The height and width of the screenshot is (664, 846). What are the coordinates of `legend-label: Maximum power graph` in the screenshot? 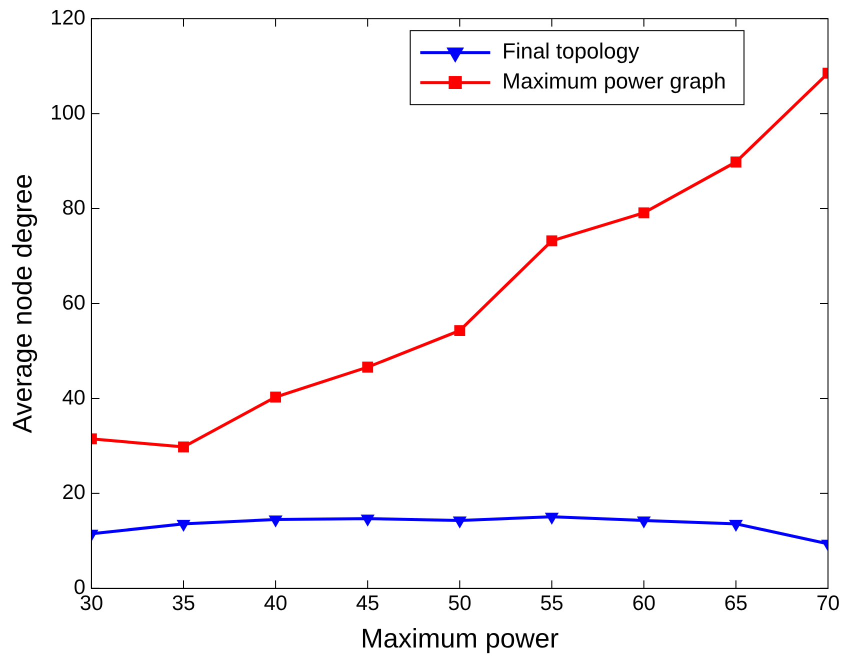 It's located at (614, 81).